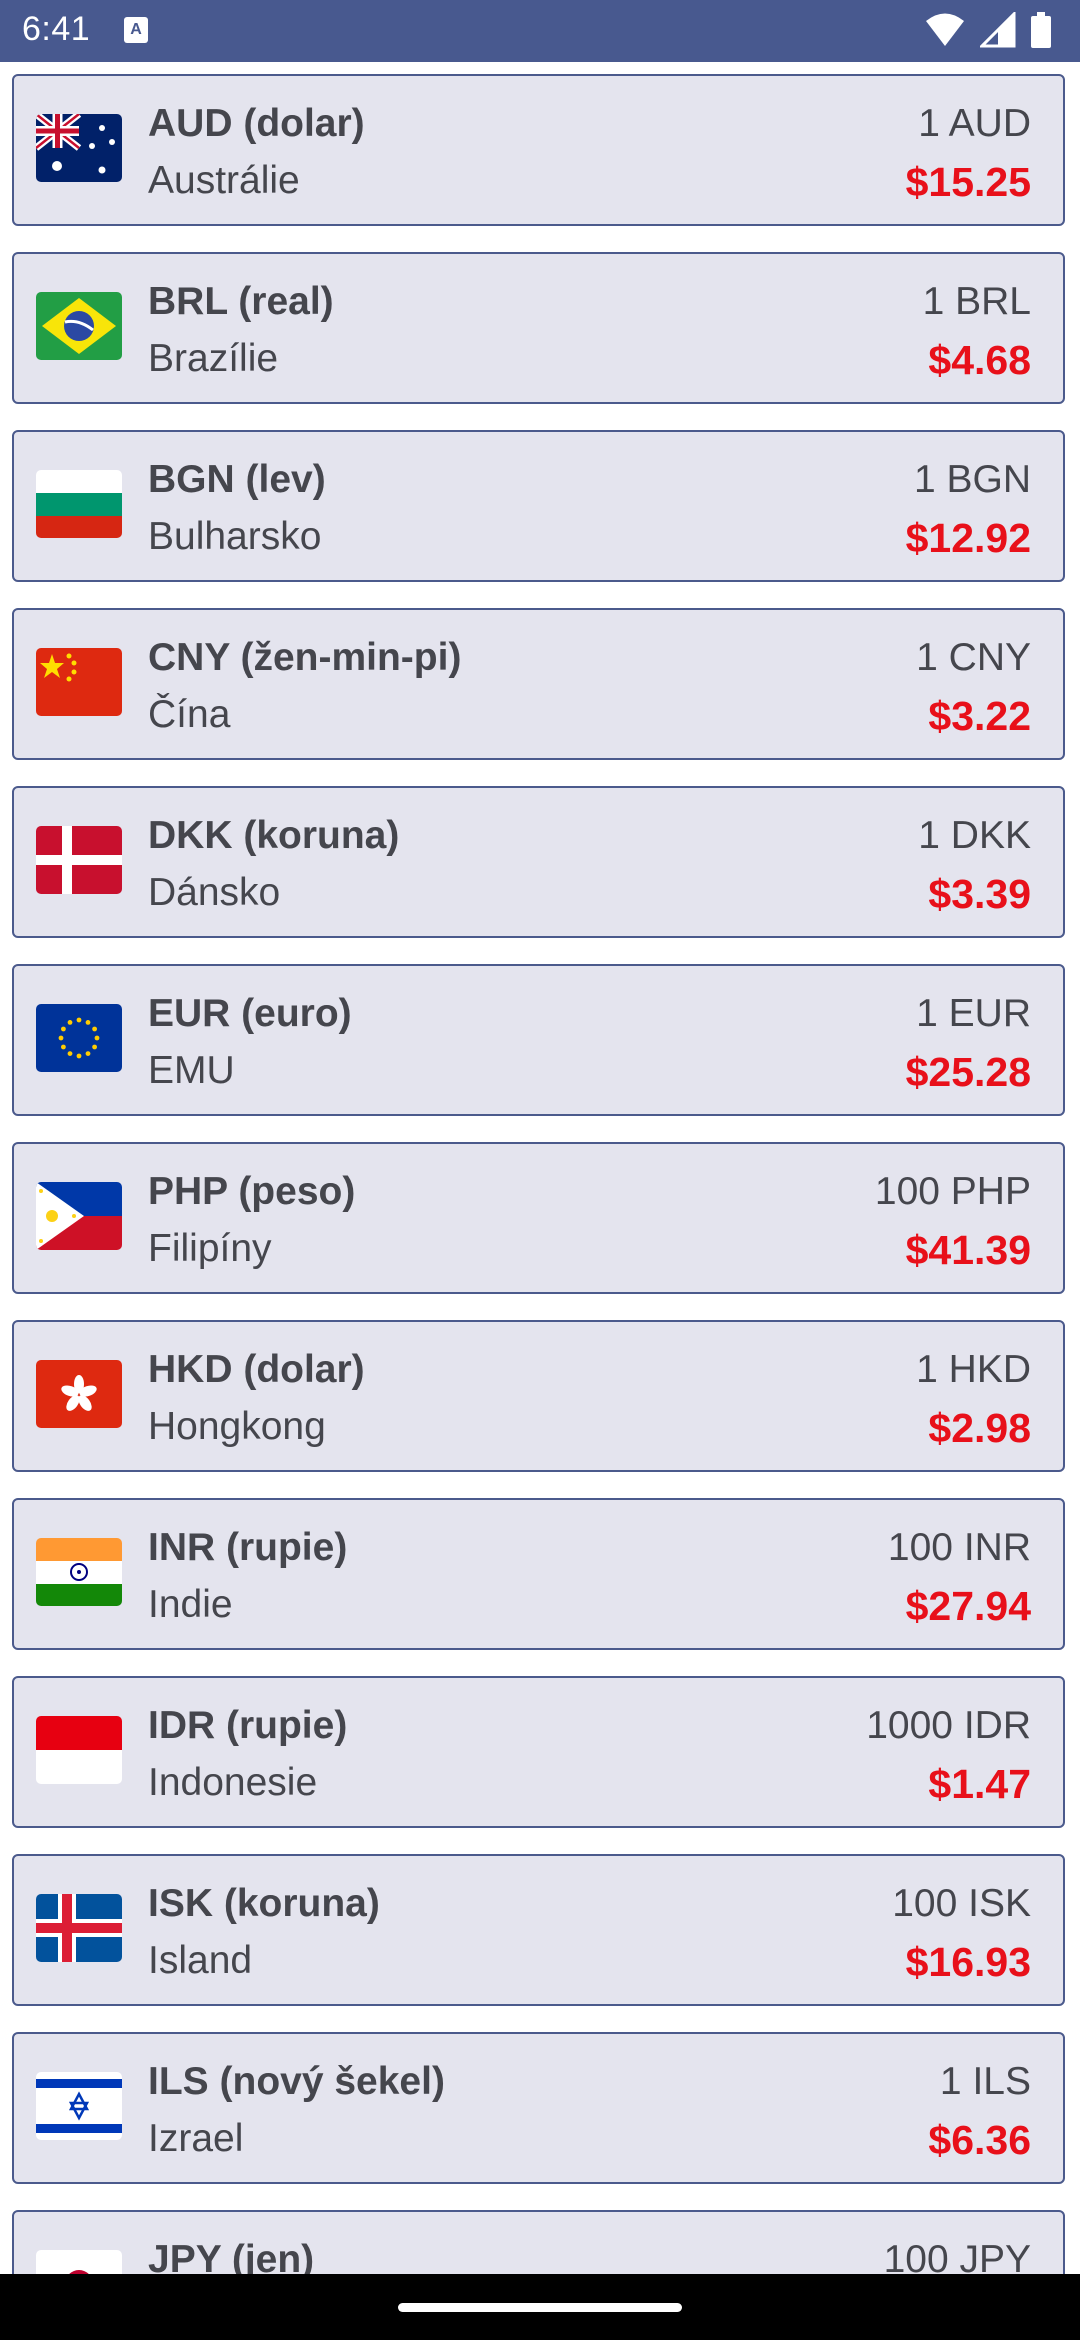  What do you see at coordinates (538, 1930) in the screenshot?
I see `currency-row-isk: ISK (koruna) Island 100 ISK $16.93` at bounding box center [538, 1930].